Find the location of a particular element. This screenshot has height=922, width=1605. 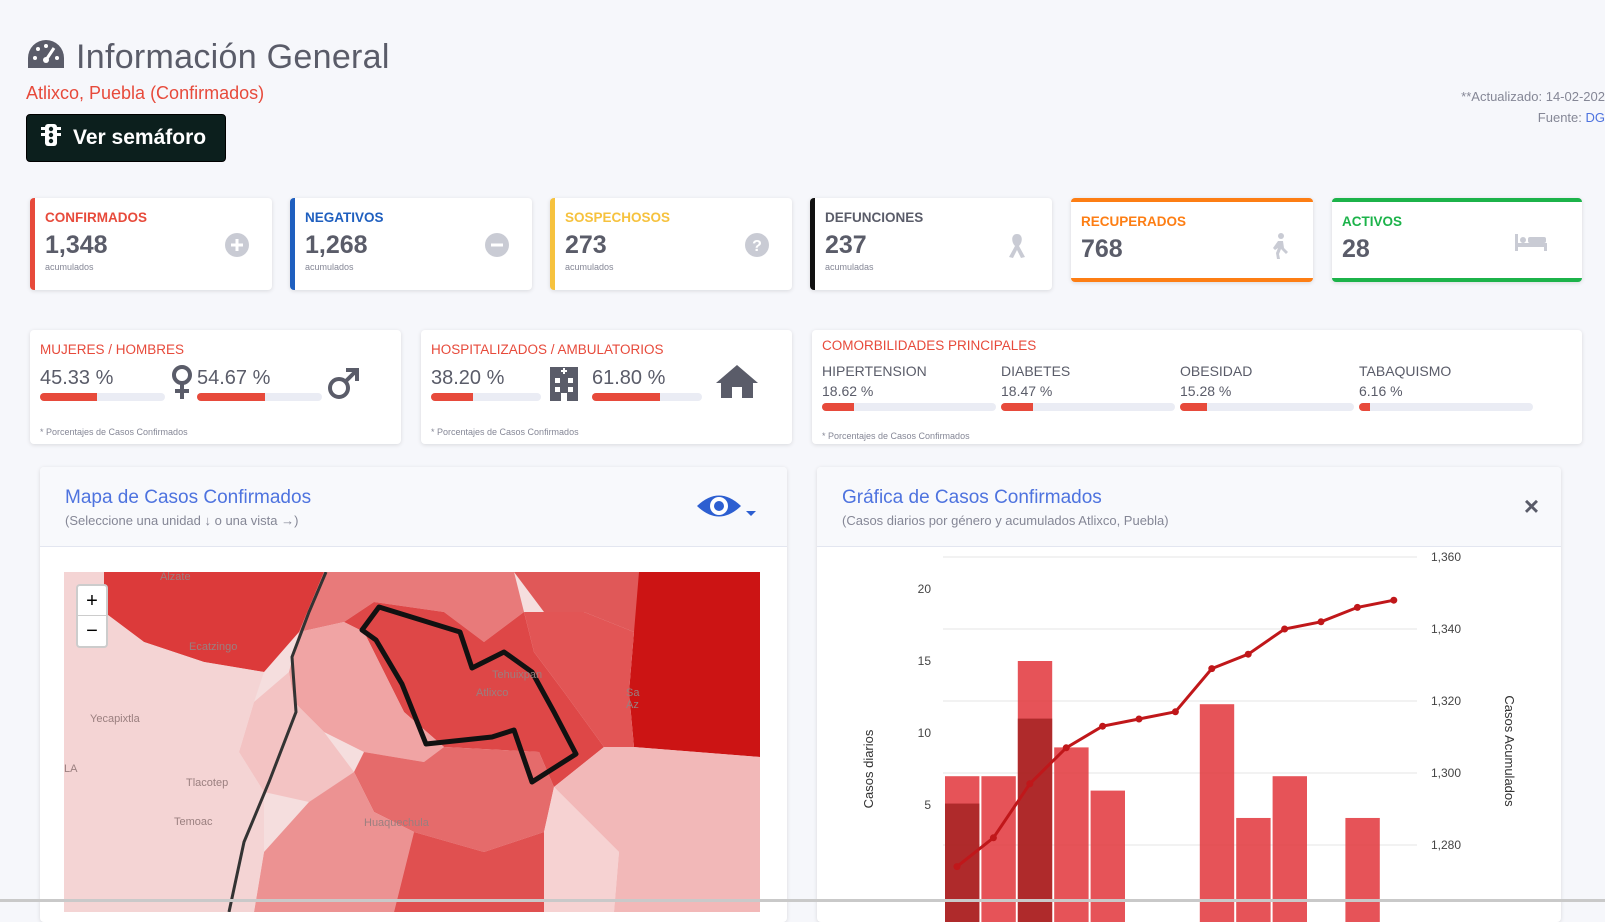

stat-label: CONFIRMADOS is located at coordinates (96, 217).